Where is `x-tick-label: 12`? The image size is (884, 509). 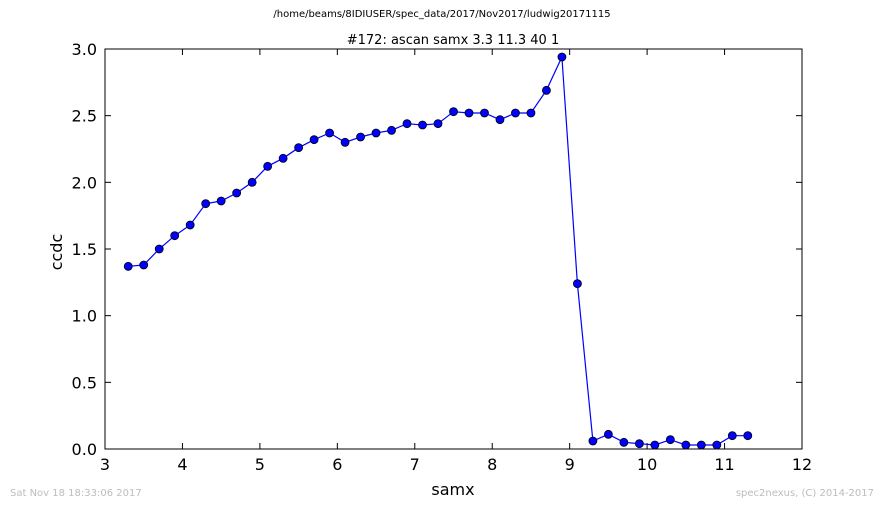
x-tick-label: 12 is located at coordinates (802, 464).